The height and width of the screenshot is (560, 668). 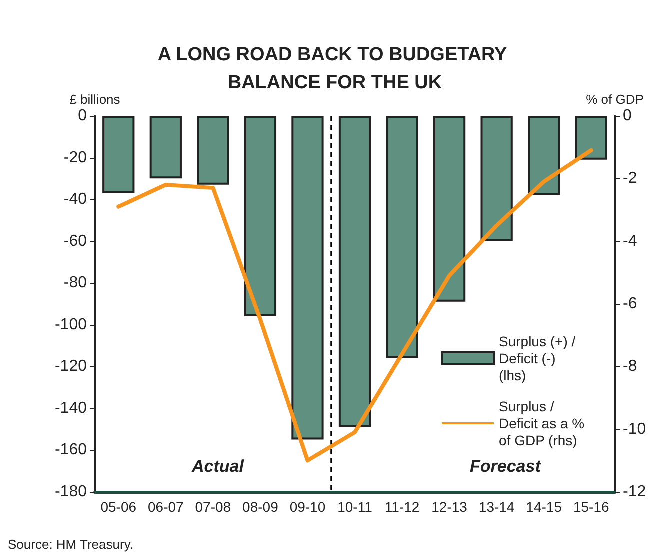 What do you see at coordinates (402, 507) in the screenshot?
I see `x-tick-label: 11-12` at bounding box center [402, 507].